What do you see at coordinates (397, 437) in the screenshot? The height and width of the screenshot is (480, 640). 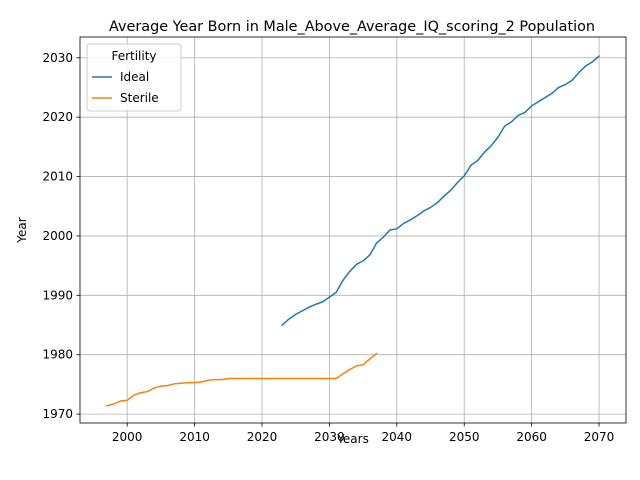 I see `x-tick-label: 2040` at bounding box center [397, 437].